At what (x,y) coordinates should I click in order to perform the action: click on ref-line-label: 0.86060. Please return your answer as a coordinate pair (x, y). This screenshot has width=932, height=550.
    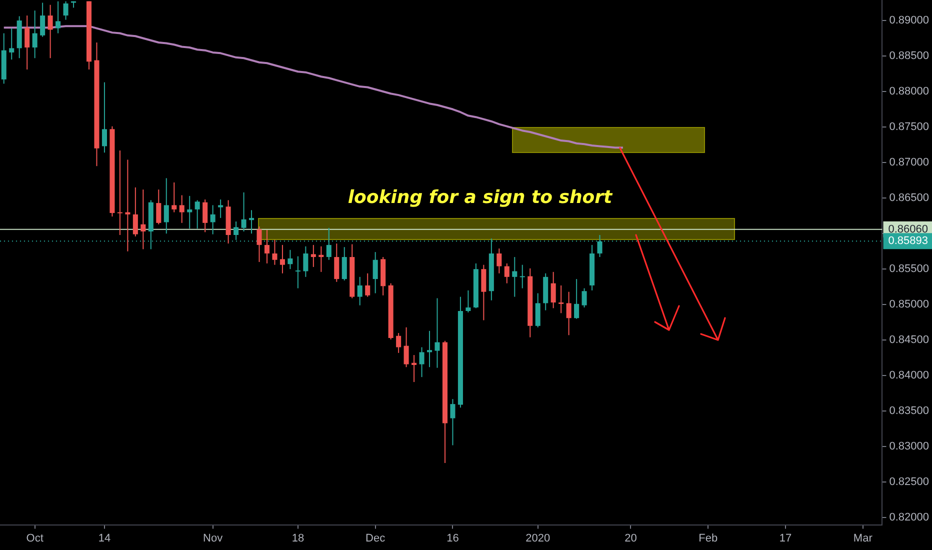
    Looking at the image, I should click on (908, 229).